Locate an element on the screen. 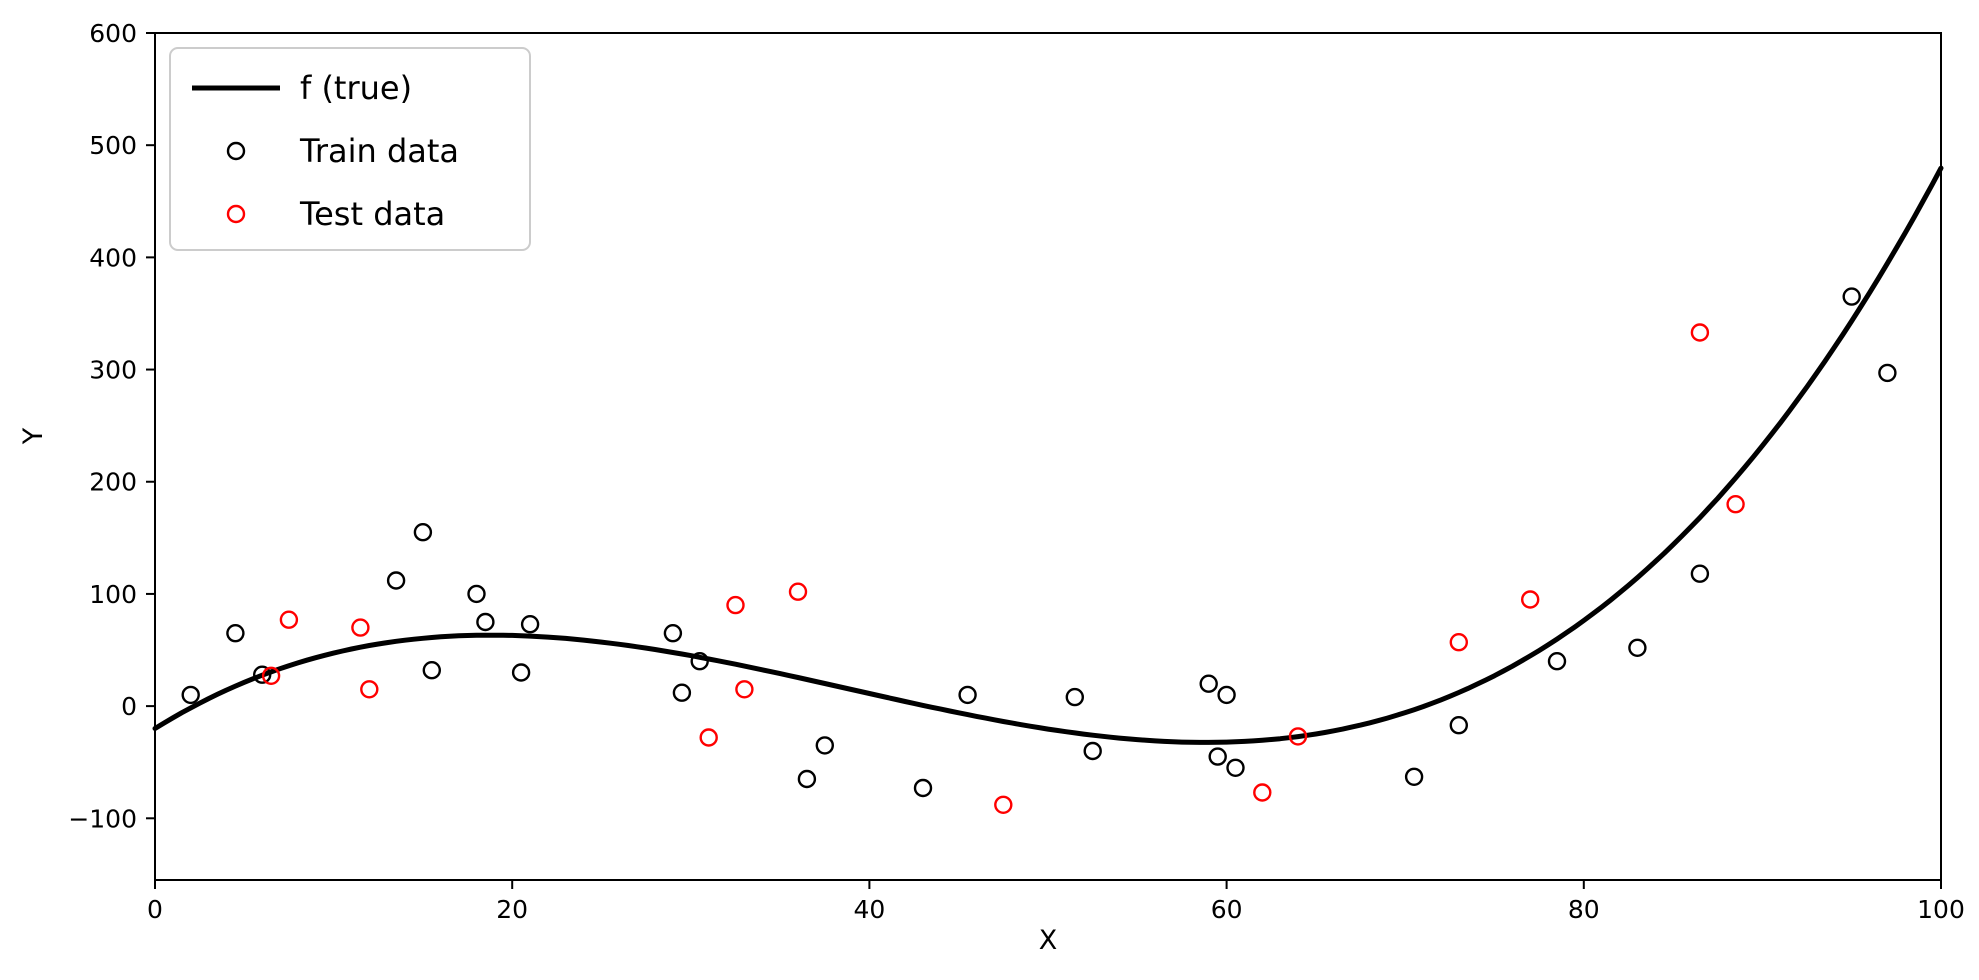  y-tick-label: 500 is located at coordinates (113, 145).